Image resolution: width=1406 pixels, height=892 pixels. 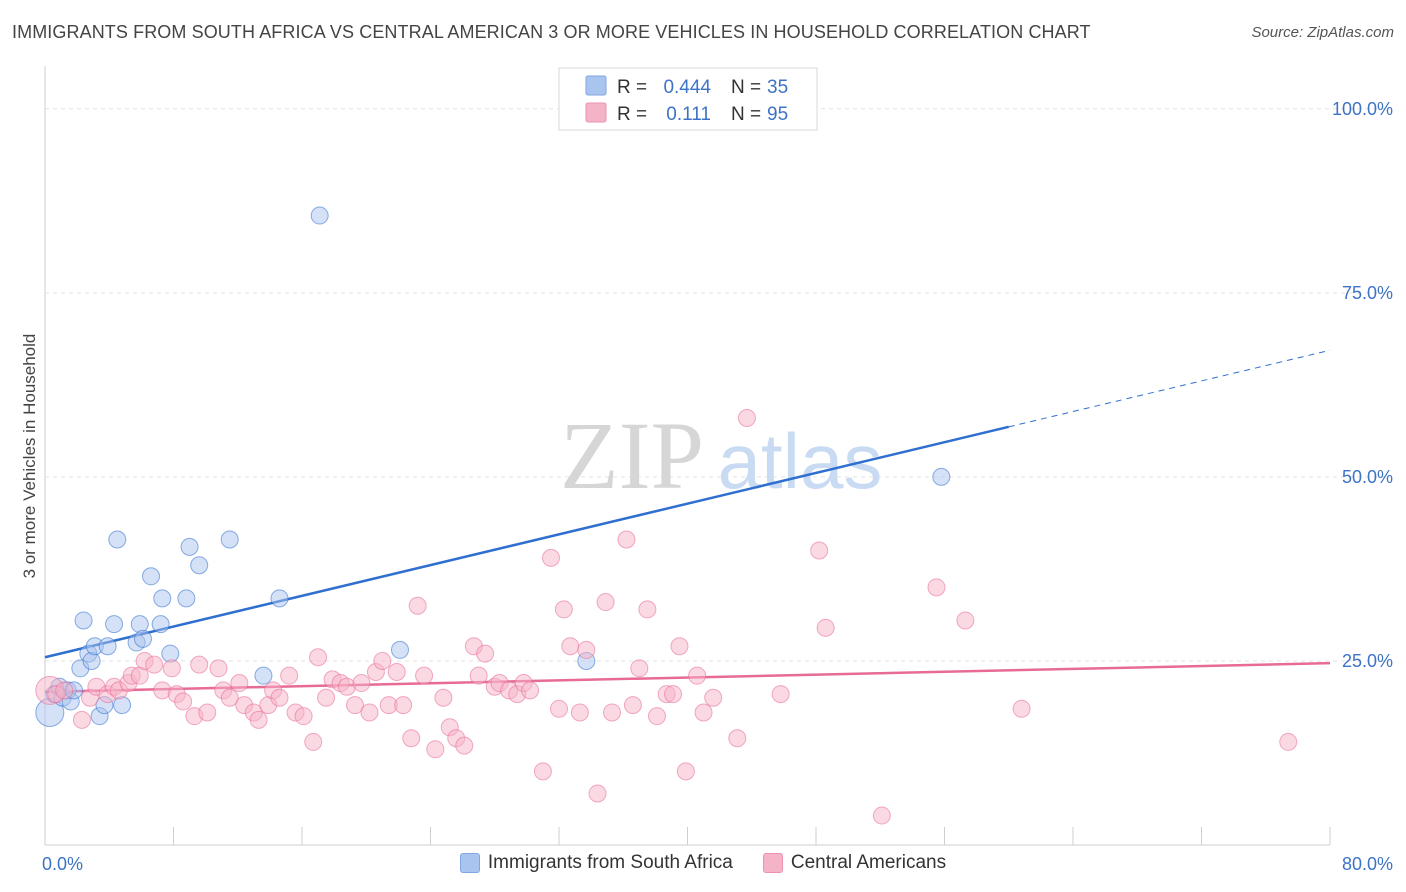 I want to click on legend-item-central-americans: Central Americans, so click(x=854, y=863).